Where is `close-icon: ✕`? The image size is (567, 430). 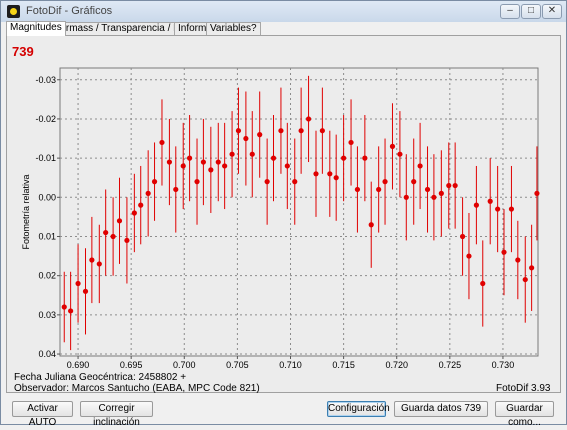 close-icon: ✕ is located at coordinates (552, 10).